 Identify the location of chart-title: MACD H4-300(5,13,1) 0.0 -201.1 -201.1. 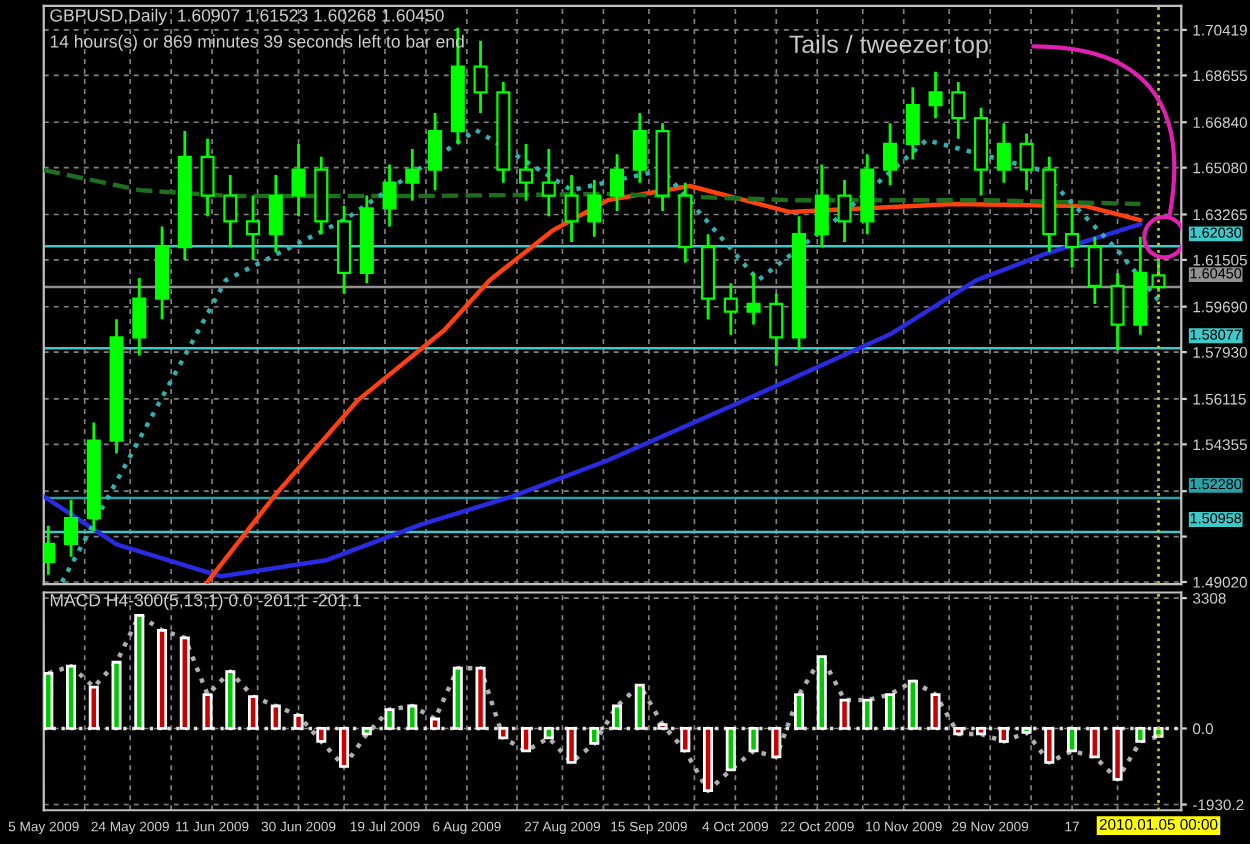
(205, 601).